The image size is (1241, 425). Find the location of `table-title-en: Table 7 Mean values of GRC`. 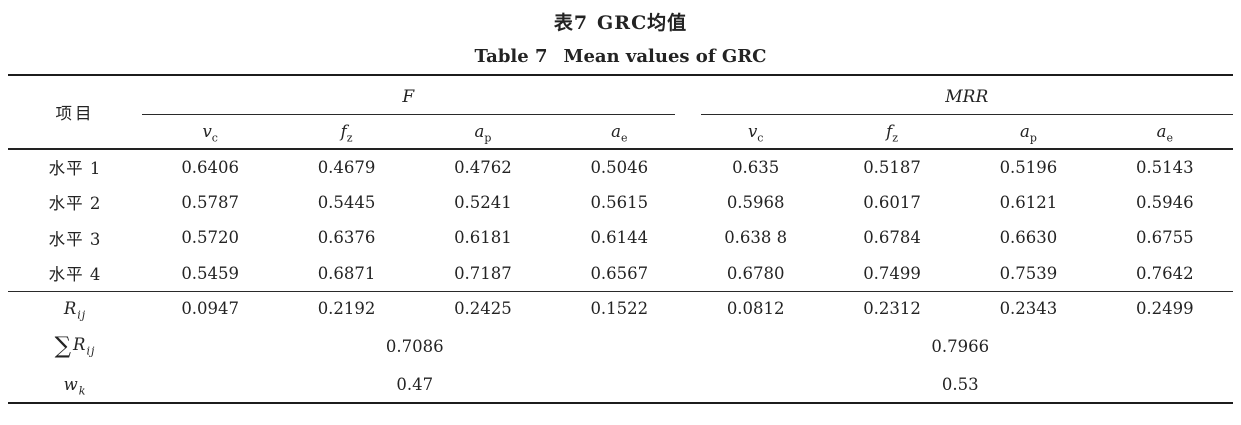

table-title-en: Table 7 Mean values of GRC is located at coordinates (620, 56).